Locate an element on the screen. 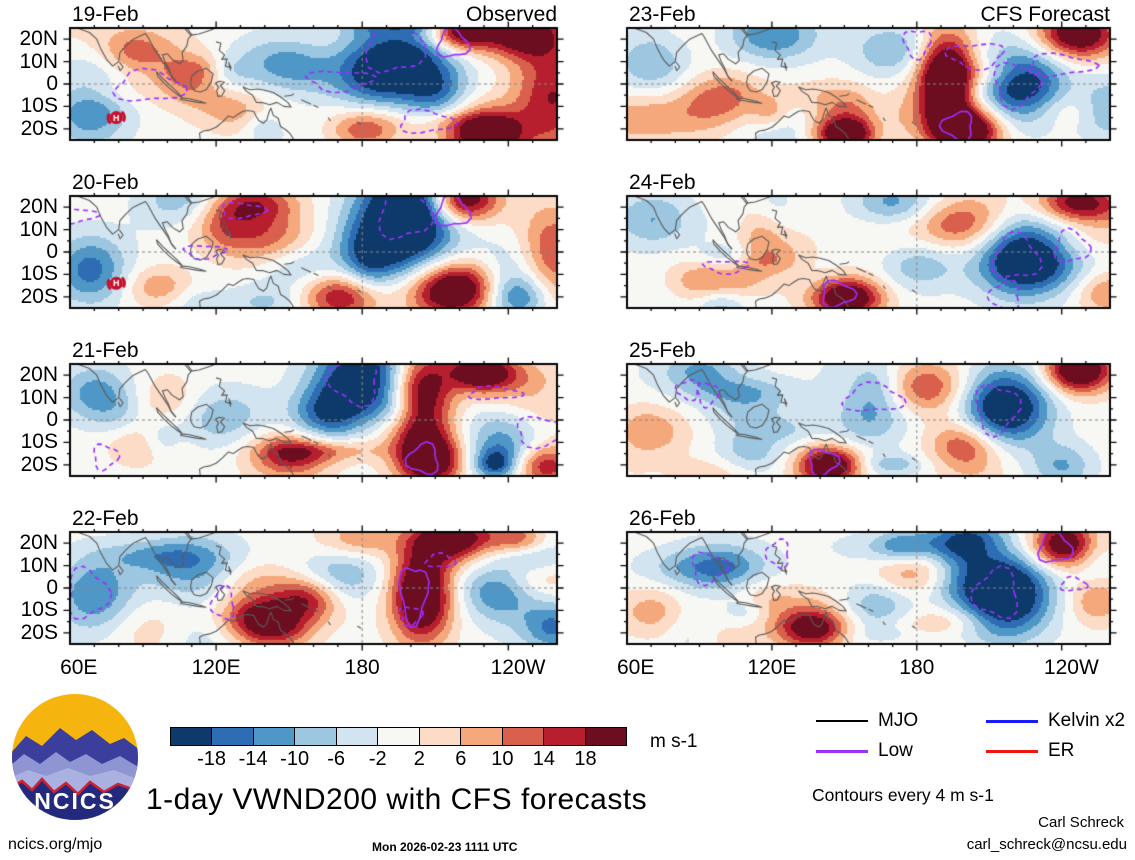 The height and width of the screenshot is (860, 1135). colorbar-tick-label: 6 is located at coordinates (461, 759).